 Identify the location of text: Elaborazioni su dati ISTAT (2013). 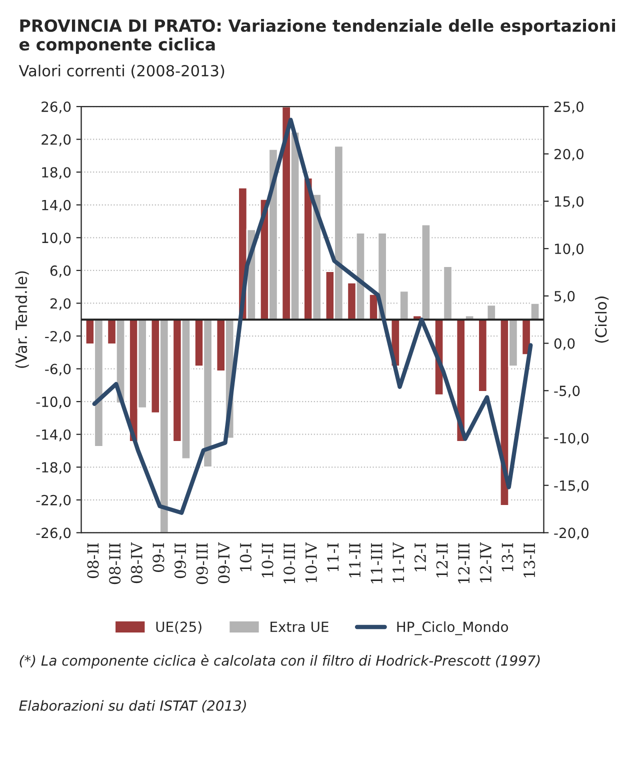
(132, 706).